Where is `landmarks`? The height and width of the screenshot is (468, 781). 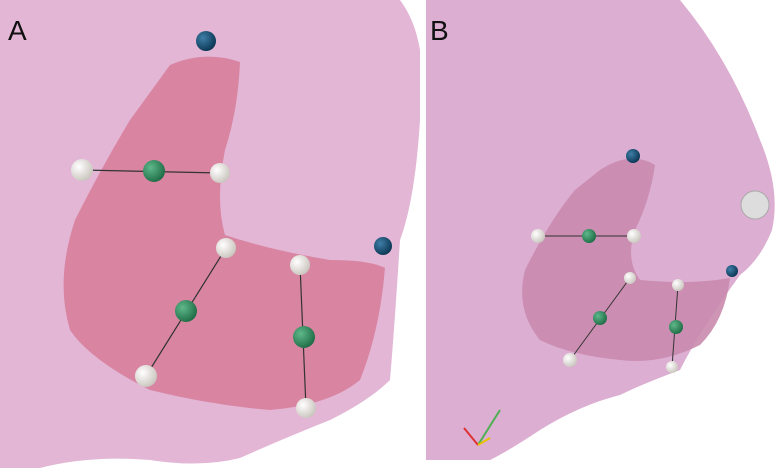 landmarks is located at coordinates (634, 261).